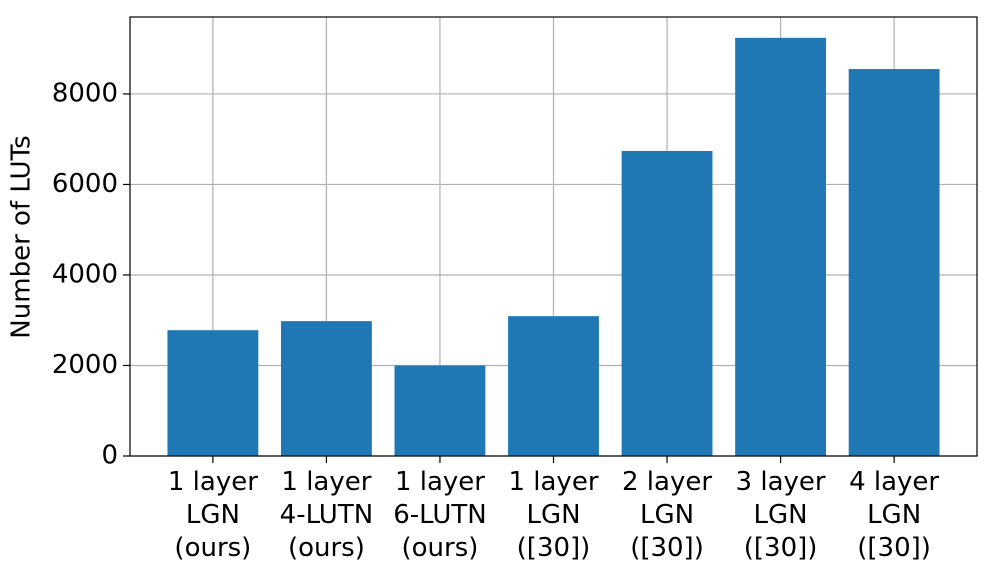  Describe the element at coordinates (85, 365) in the screenshot. I see `y-tick-label: 2000` at that location.